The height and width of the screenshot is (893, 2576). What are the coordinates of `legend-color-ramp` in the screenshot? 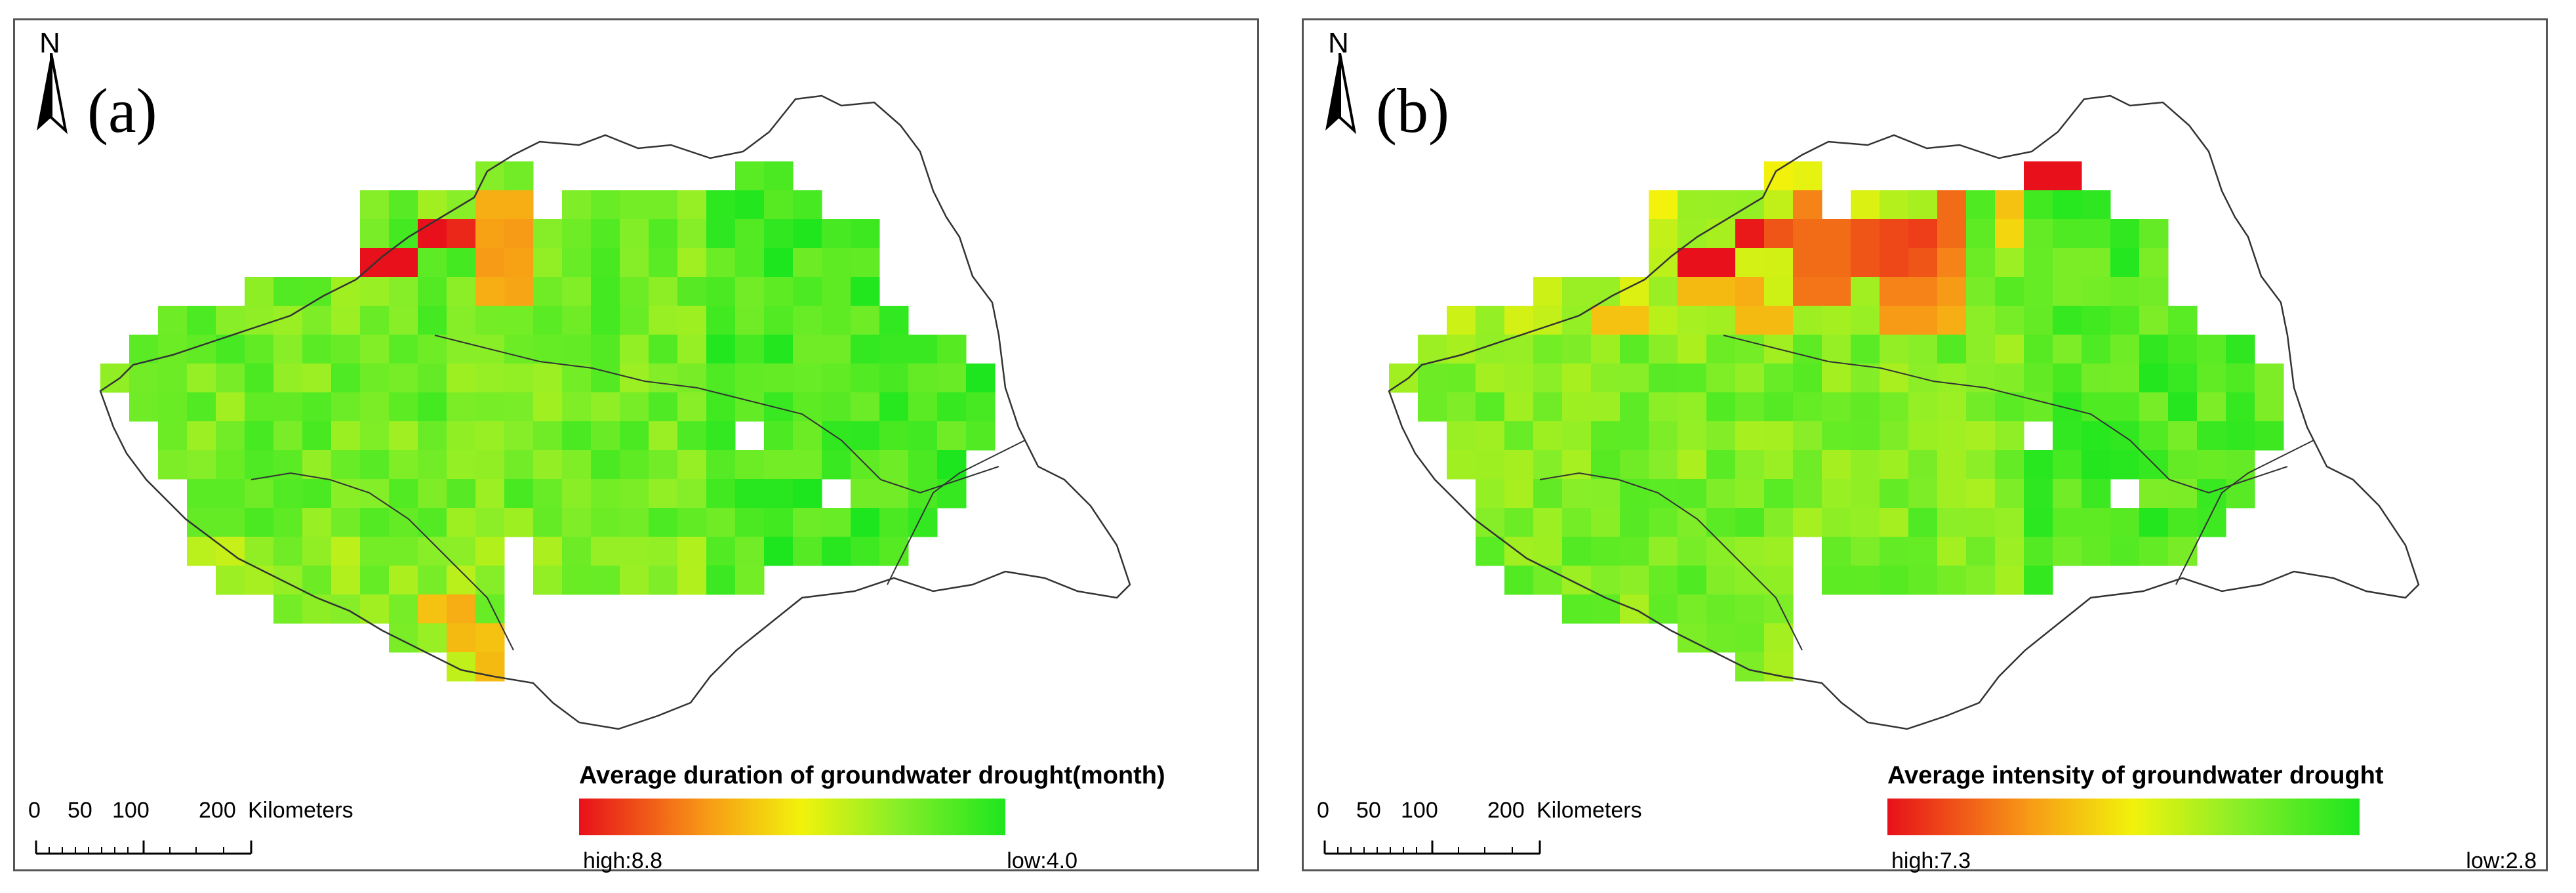 It's located at (792, 817).